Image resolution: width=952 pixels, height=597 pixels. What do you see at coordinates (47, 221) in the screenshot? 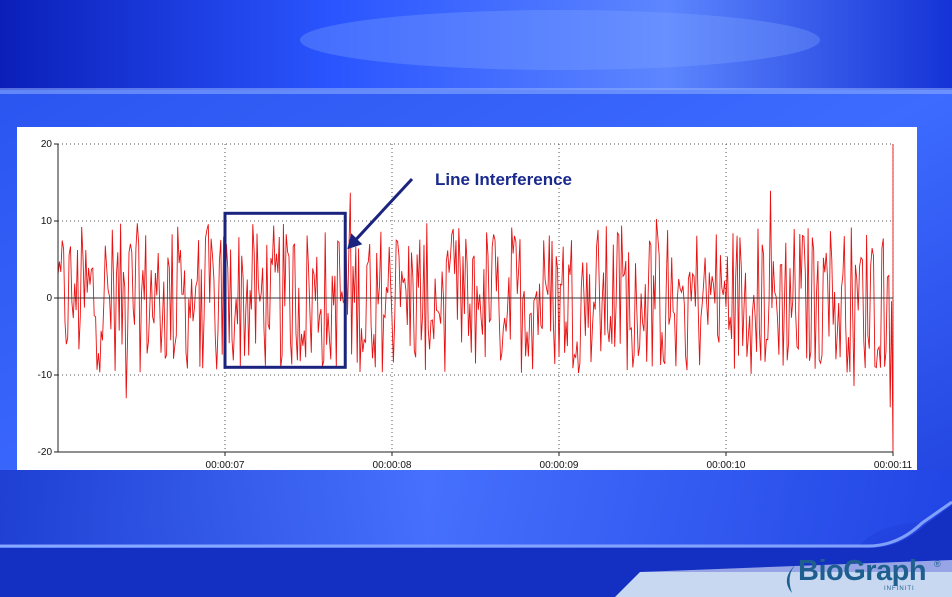
I see `y-tick-label: 10` at bounding box center [47, 221].